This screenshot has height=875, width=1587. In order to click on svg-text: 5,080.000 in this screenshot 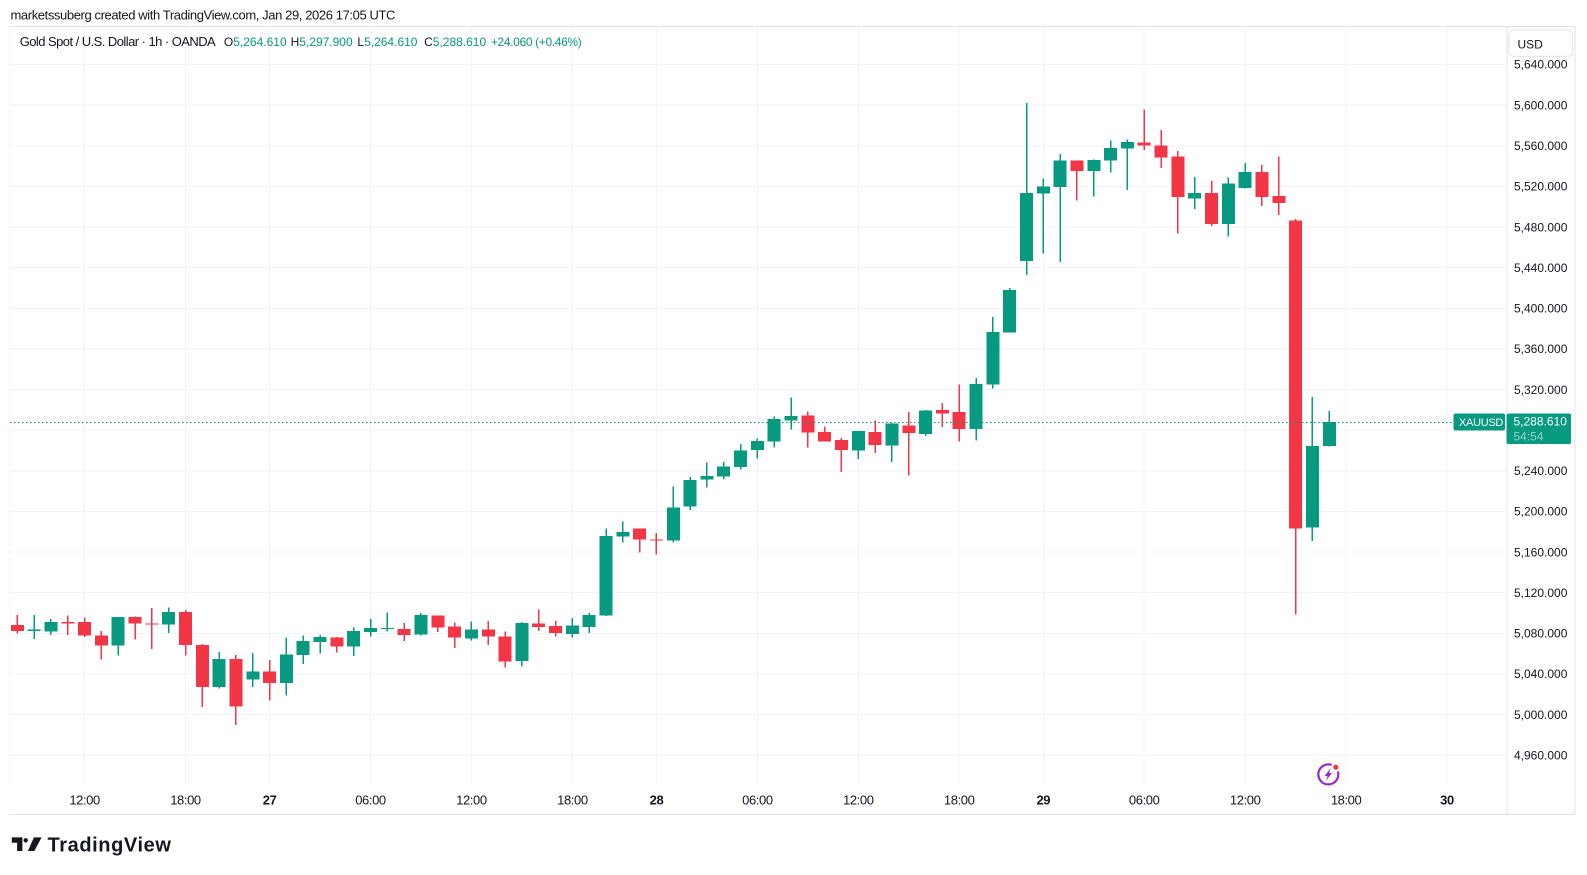, I will do `click(1541, 634)`.